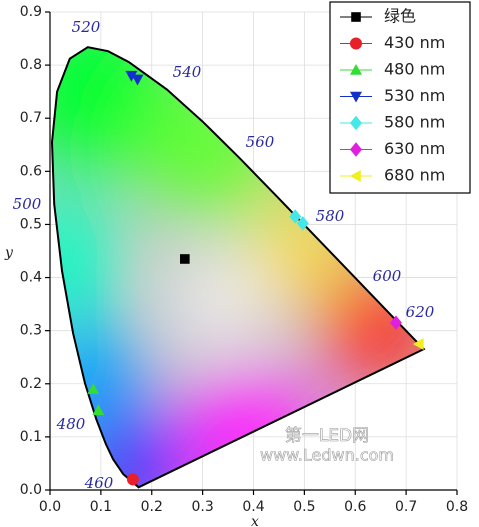 The height and width of the screenshot is (527, 479). I want to click on y-tick-label: 0.3, so click(31, 331).